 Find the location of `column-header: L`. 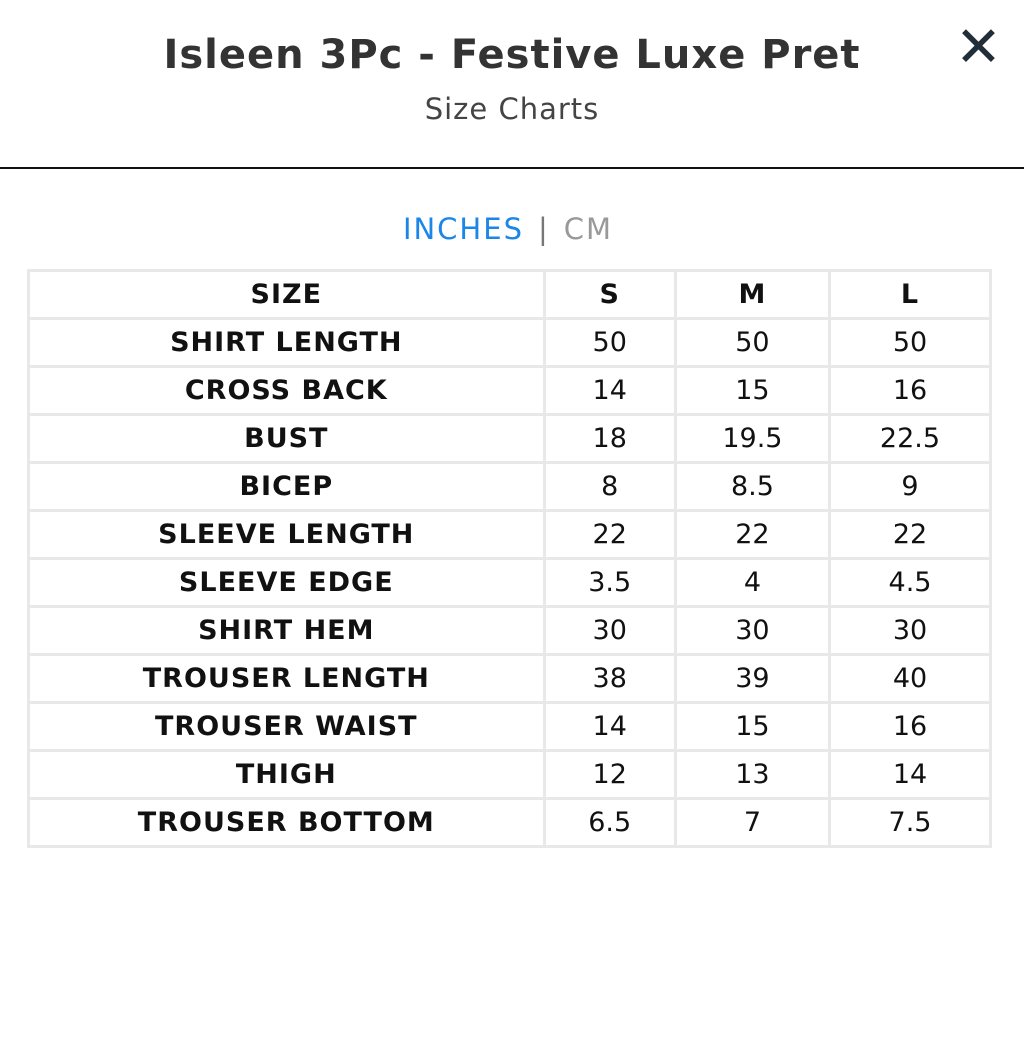

column-header: L is located at coordinates (910, 294).